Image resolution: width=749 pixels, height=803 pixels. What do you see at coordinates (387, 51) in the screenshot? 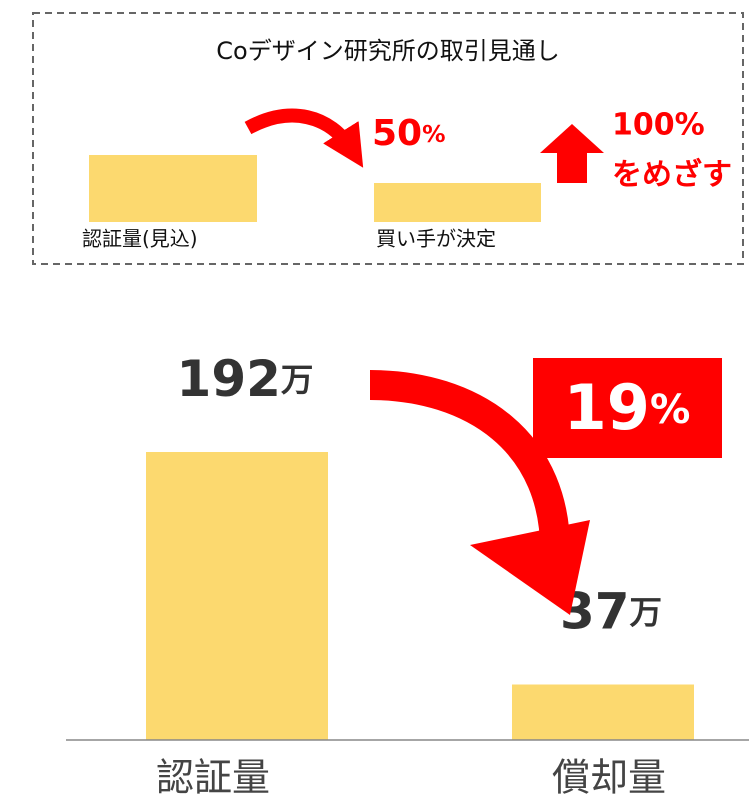
I see `inset-title: Coデザイン研究所の取引見通し` at bounding box center [387, 51].